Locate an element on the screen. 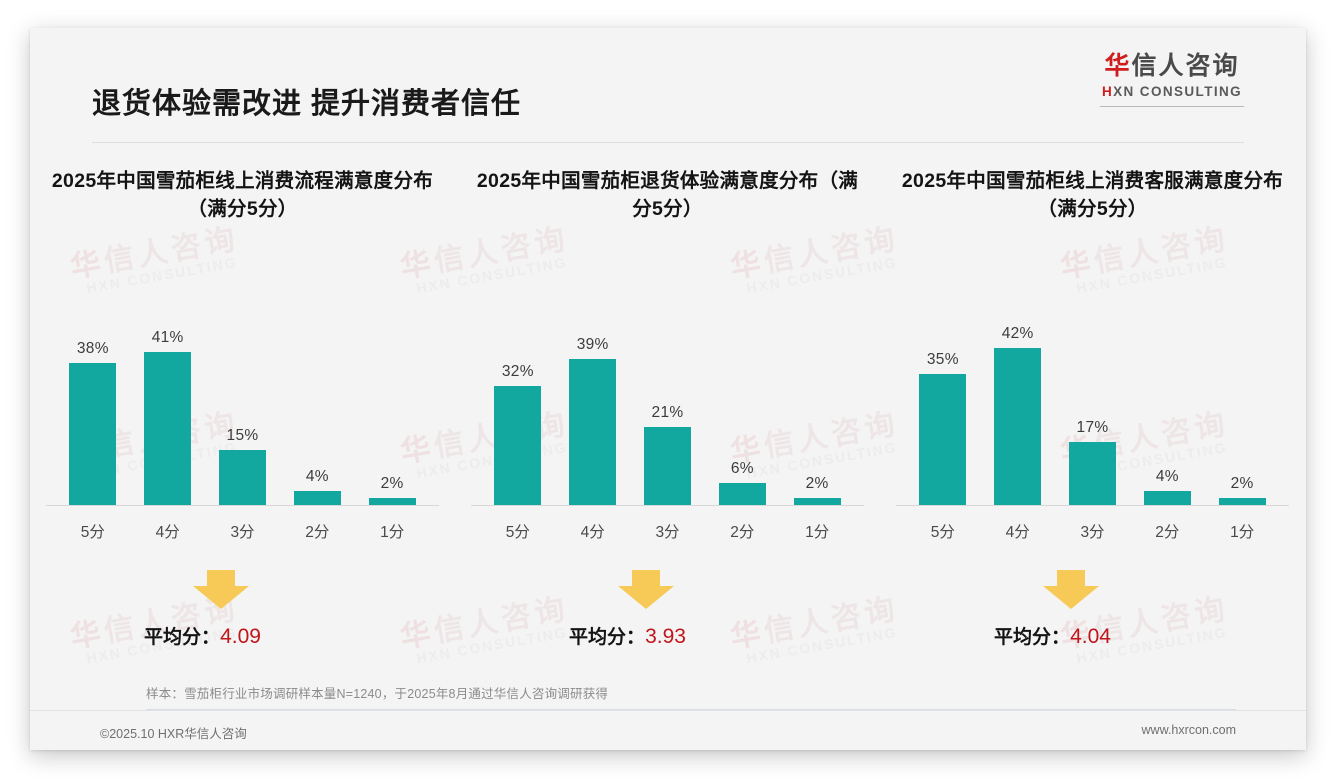 The image size is (1340, 780). bar-group: 38% 41% 15% 4% is located at coordinates (242, 391).